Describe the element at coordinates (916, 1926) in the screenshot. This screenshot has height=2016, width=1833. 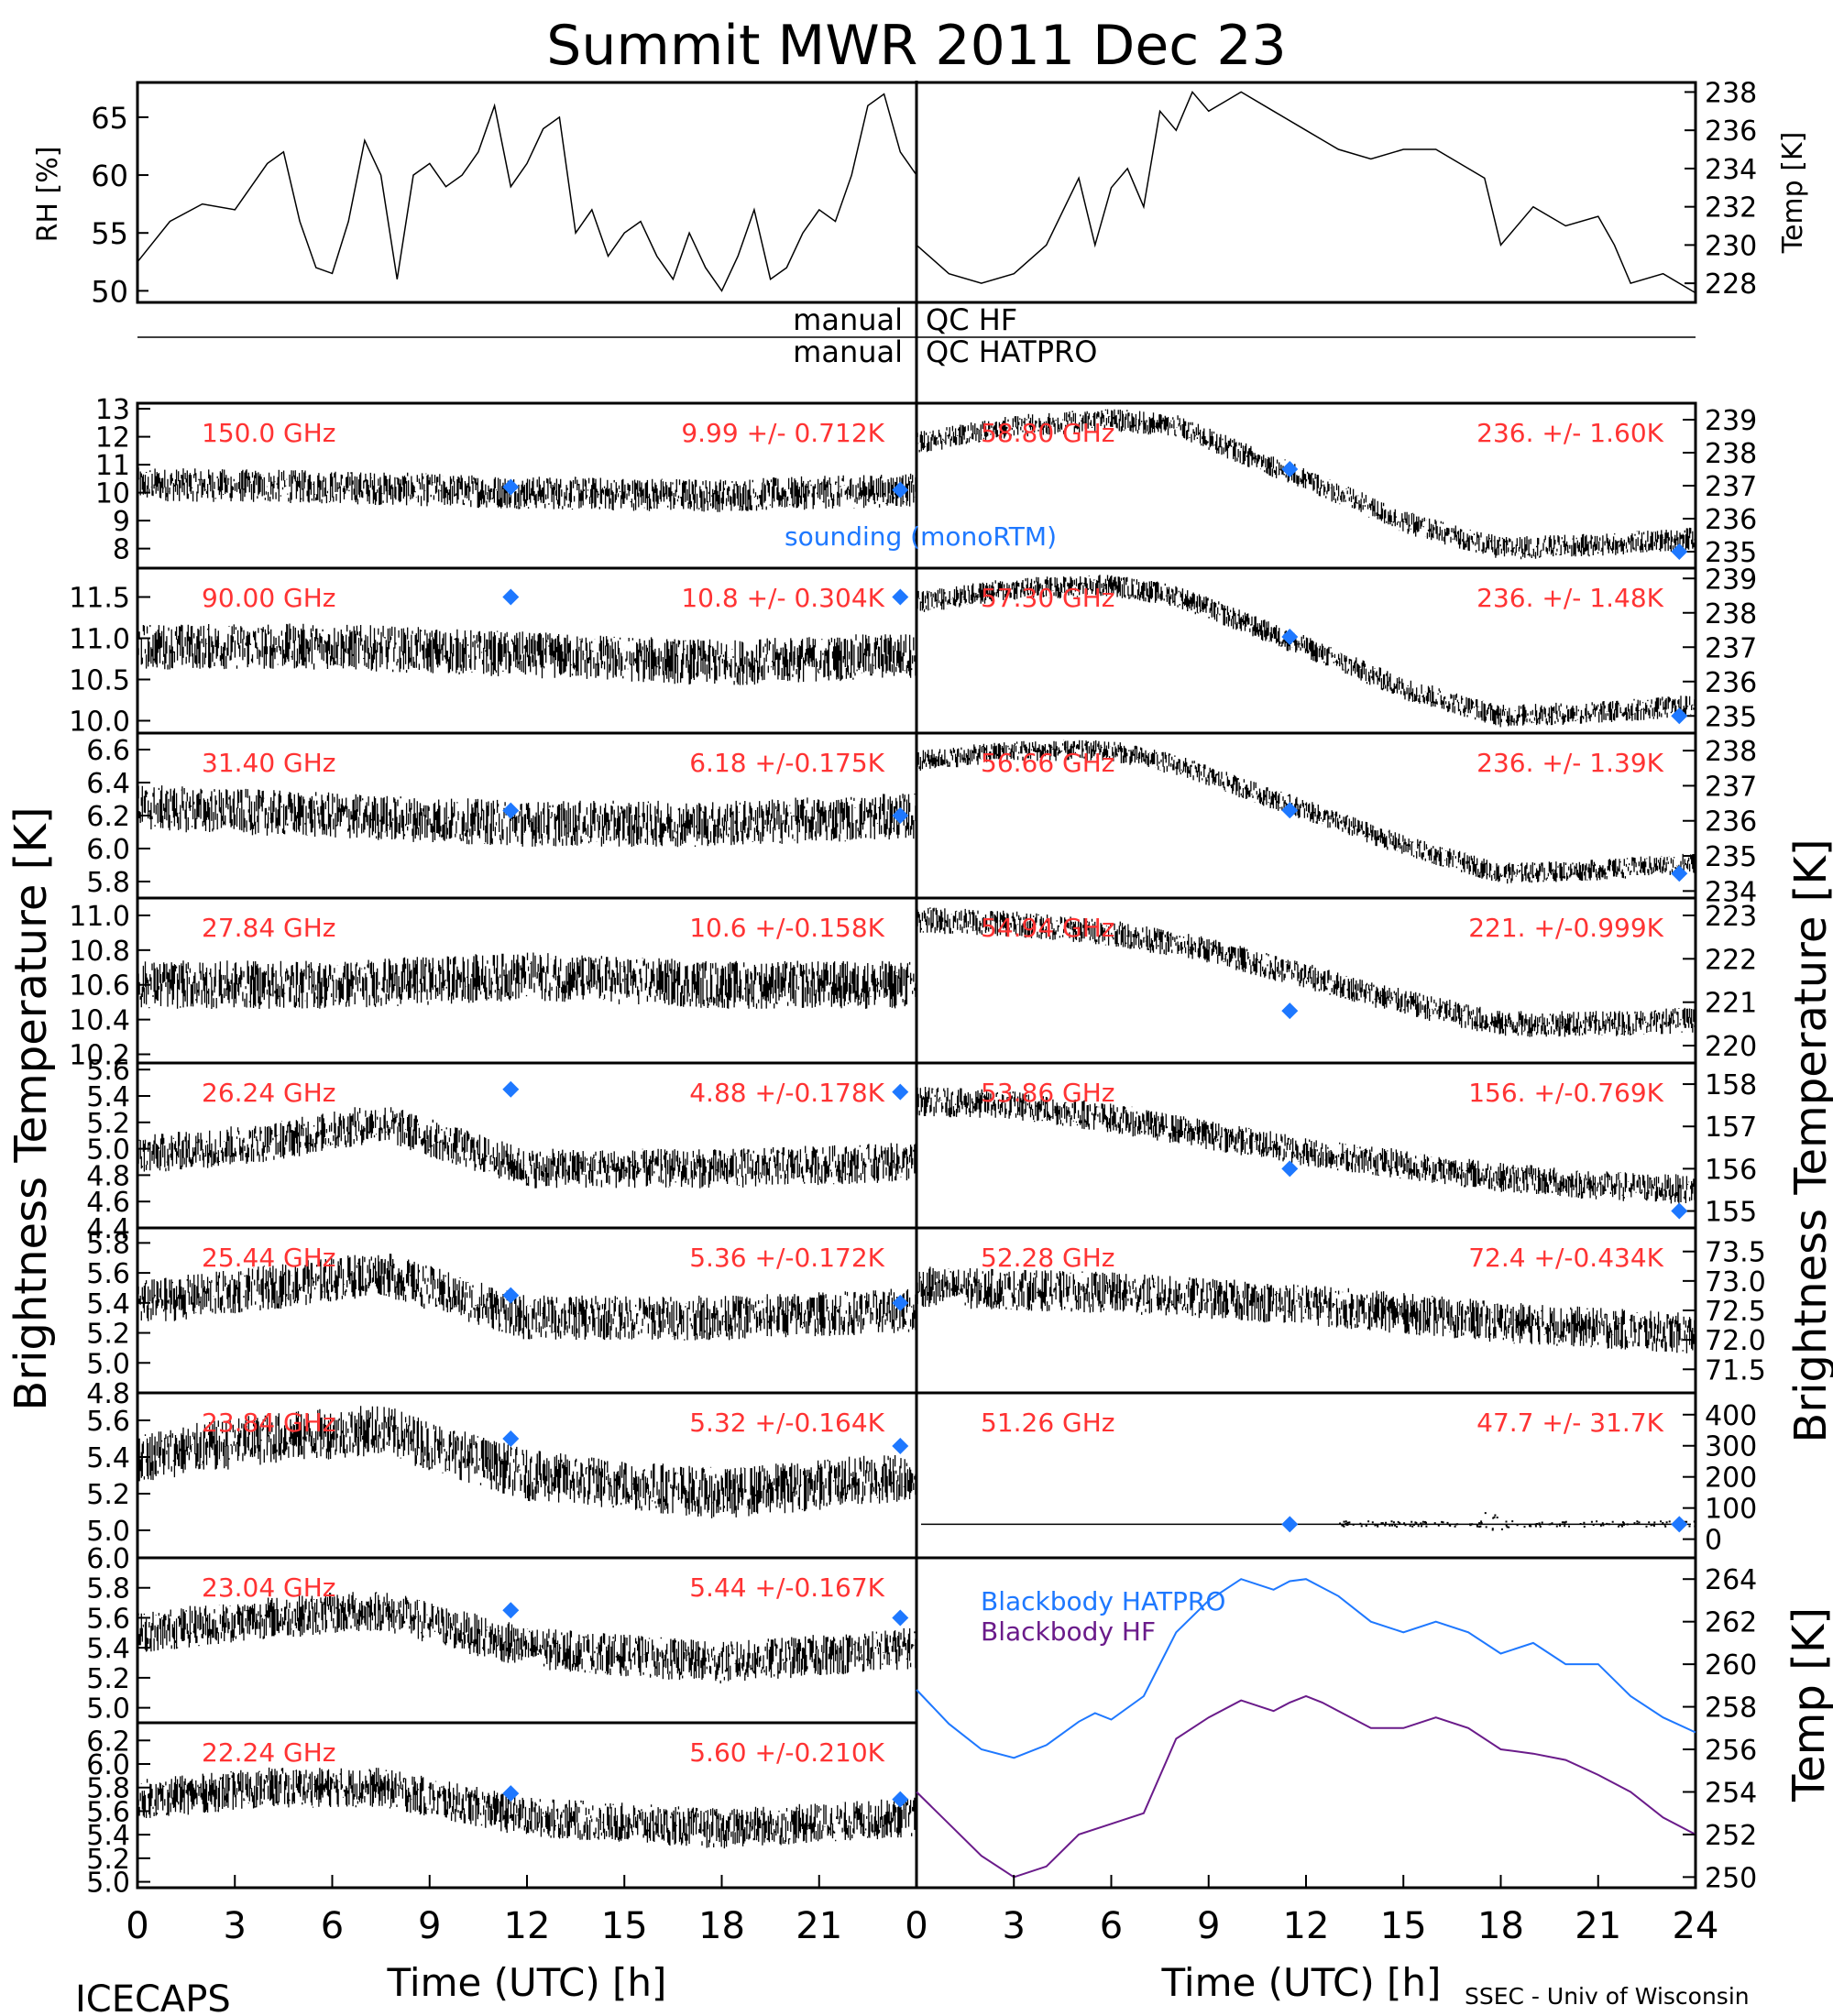
I see `time-tick-label-right: 0` at that location.